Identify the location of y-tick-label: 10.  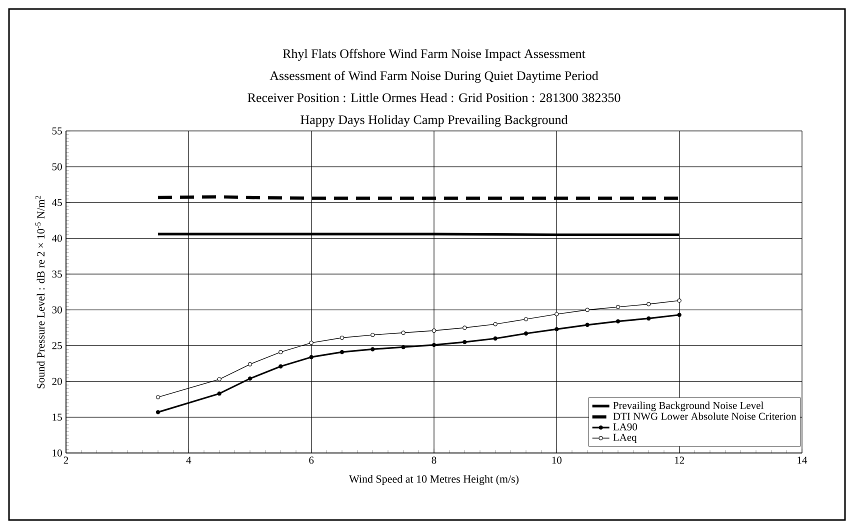
(57, 453).